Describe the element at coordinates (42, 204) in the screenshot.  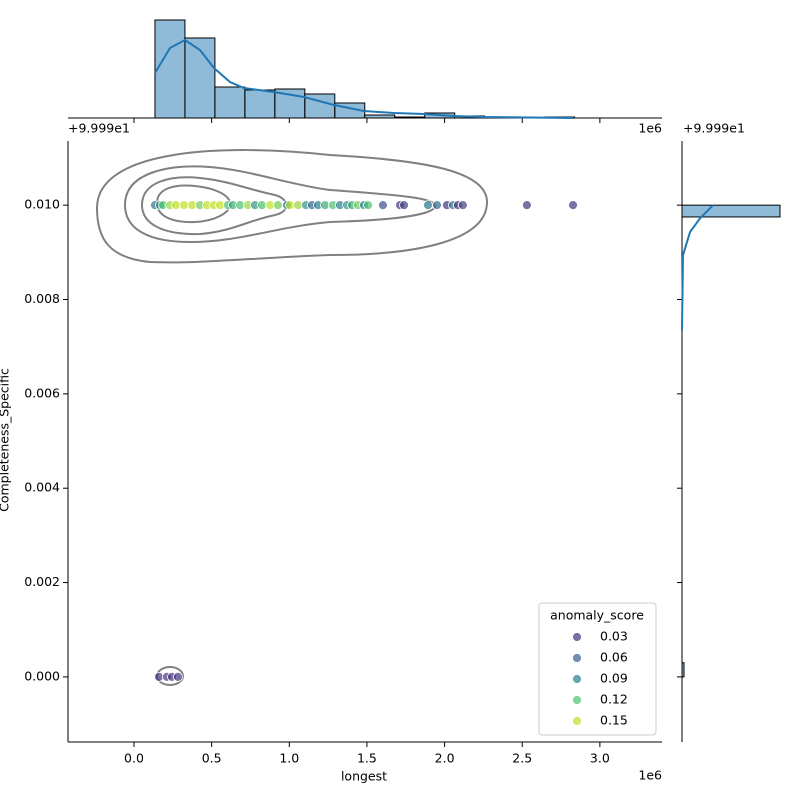
I see `y-tick-label: 0.010` at that location.